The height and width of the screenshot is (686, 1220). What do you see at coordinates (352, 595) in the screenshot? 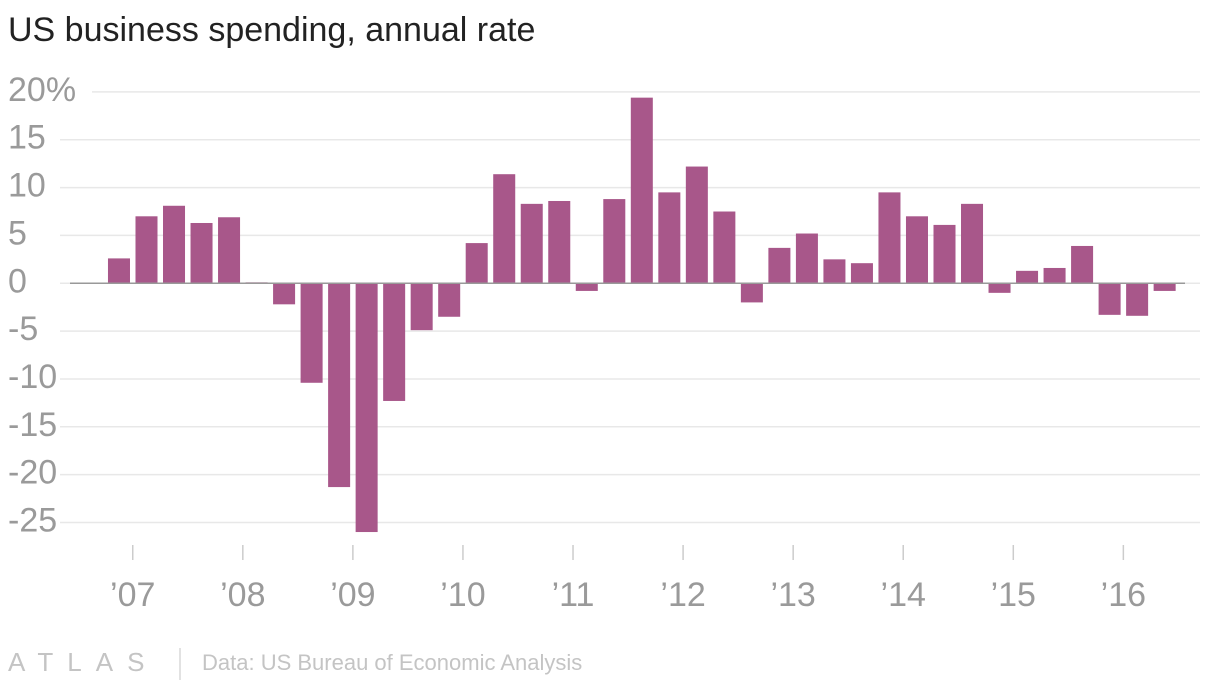
I see `x-tick-label: ’09` at bounding box center [352, 595].